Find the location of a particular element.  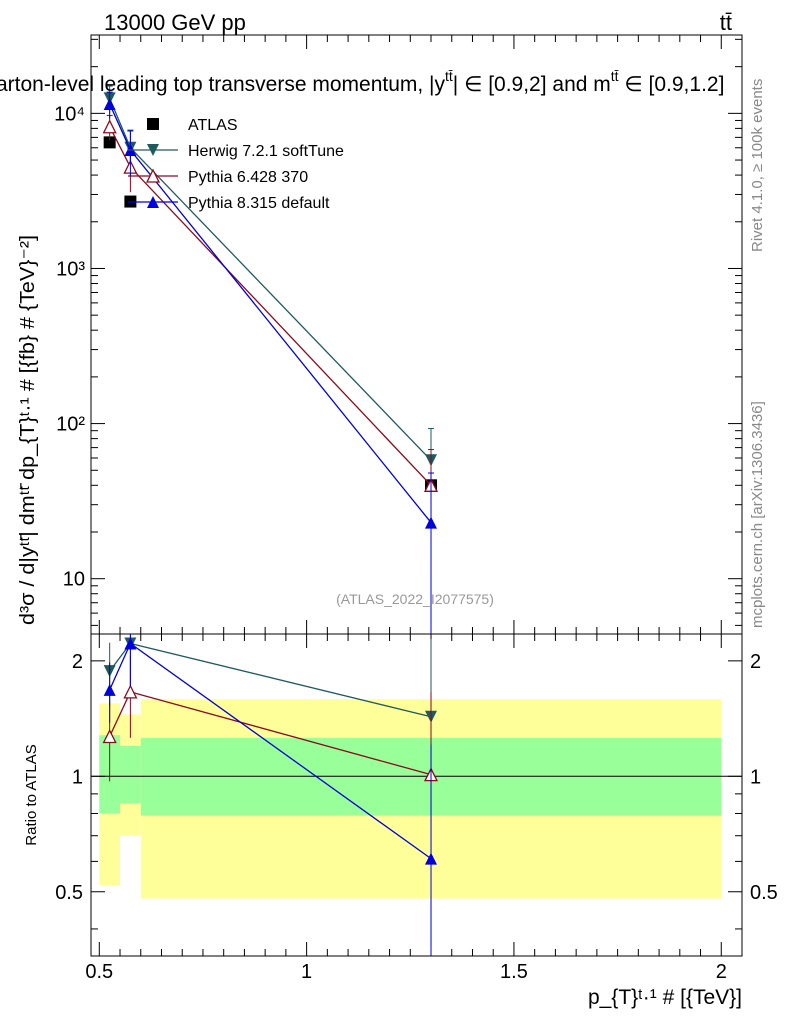

ratio-y-axis-label: Ratio to ATLAS is located at coordinates (31, 794).